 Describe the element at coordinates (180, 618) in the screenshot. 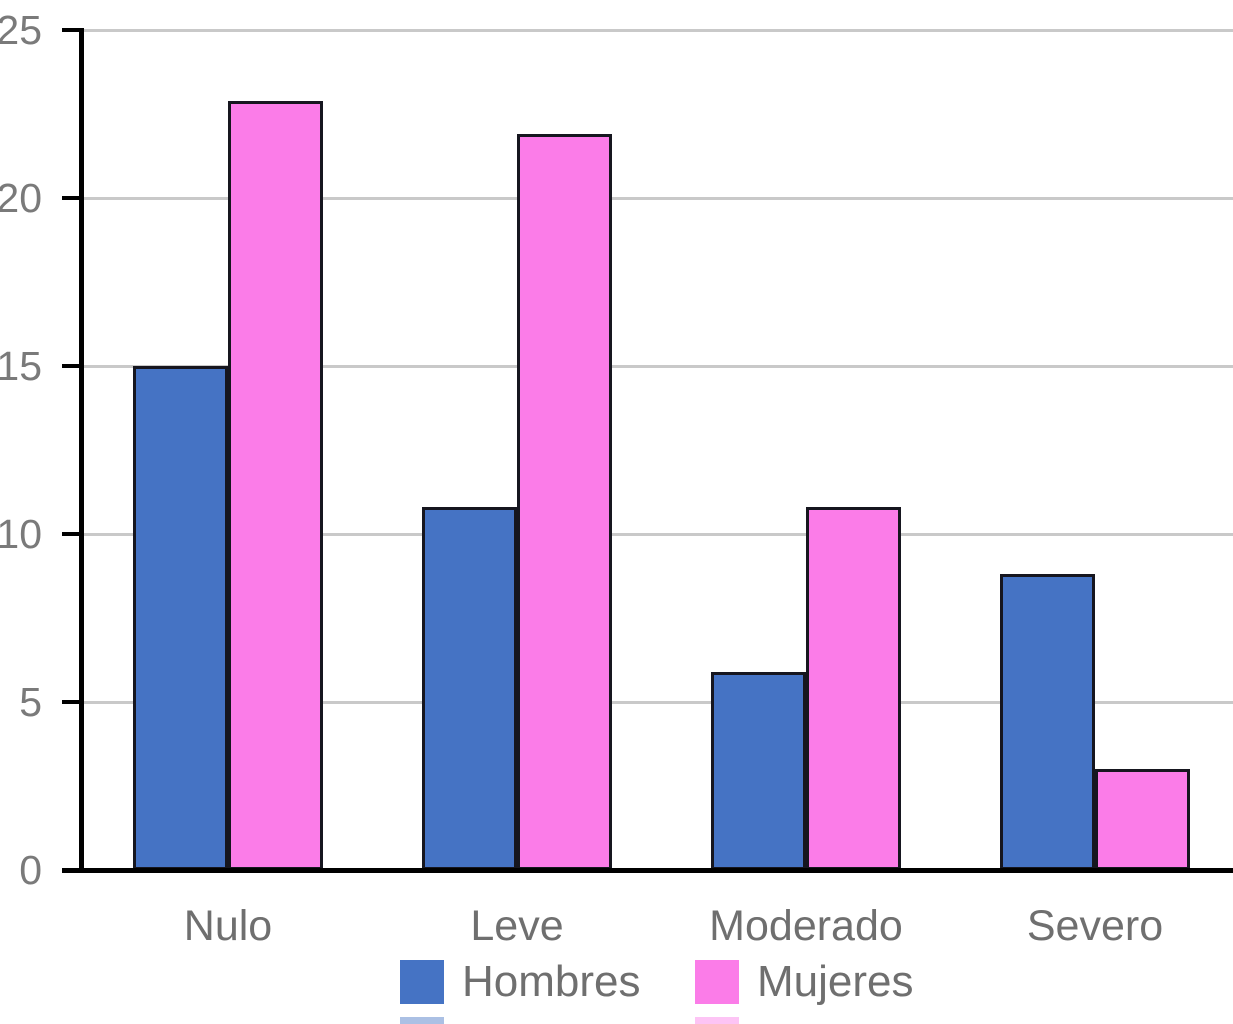

I see `bar-hombres-nulo` at that location.